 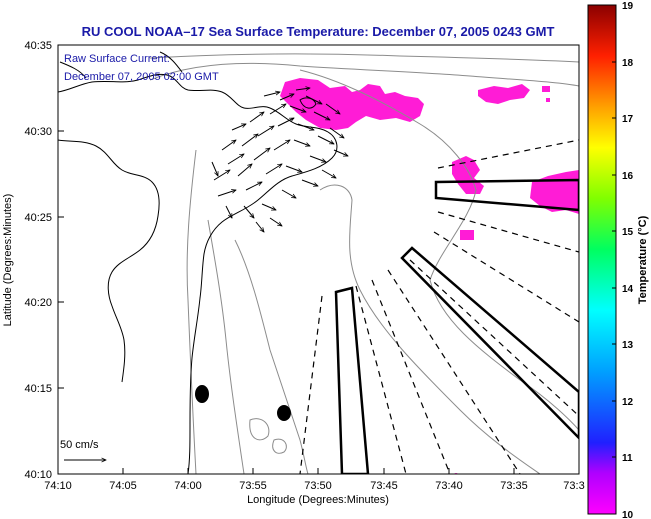 What do you see at coordinates (628, 289) in the screenshot?
I see `colorbar-tick: 14` at bounding box center [628, 289].